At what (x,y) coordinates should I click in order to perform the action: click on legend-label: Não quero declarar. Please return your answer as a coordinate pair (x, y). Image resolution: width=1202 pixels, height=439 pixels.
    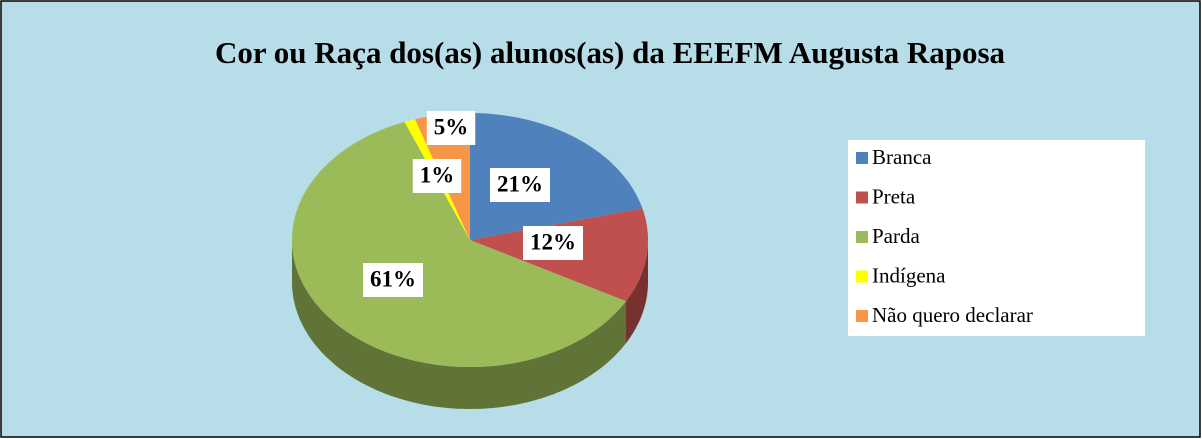
    Looking at the image, I should click on (952, 315).